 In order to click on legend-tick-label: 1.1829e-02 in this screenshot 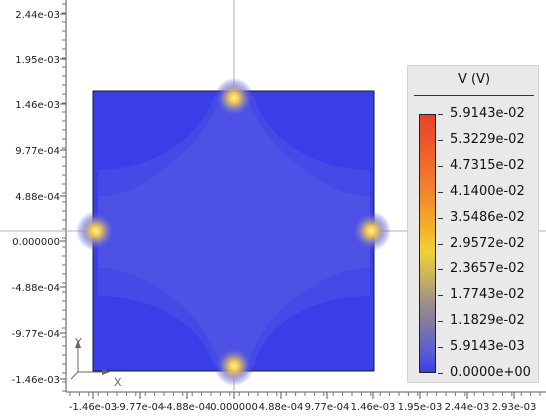, I will do `click(487, 321)`.